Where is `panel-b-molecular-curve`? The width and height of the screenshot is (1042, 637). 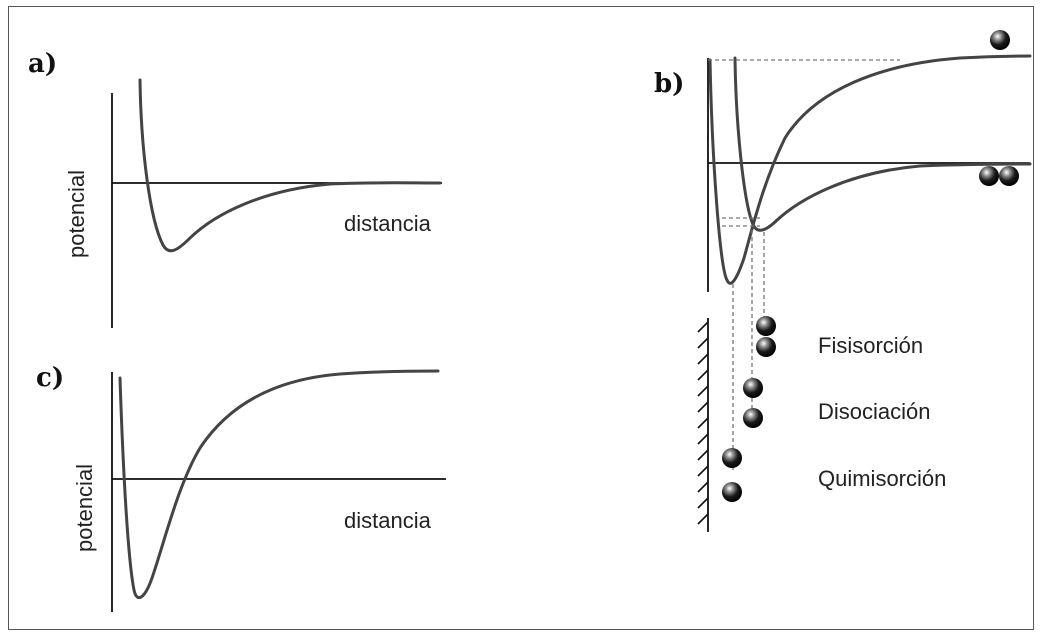
panel-b-molecular-curve is located at coordinates (882, 144).